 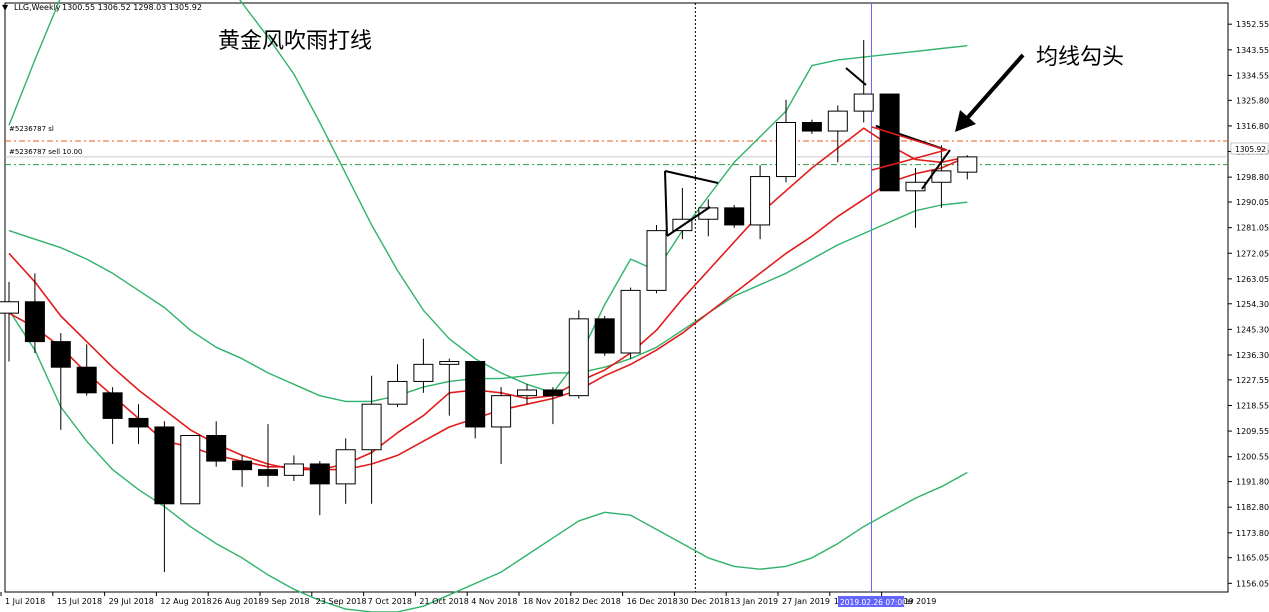 What do you see at coordinates (1252, 228) in the screenshot?
I see `price-tick-label: 1281.05` at bounding box center [1252, 228].